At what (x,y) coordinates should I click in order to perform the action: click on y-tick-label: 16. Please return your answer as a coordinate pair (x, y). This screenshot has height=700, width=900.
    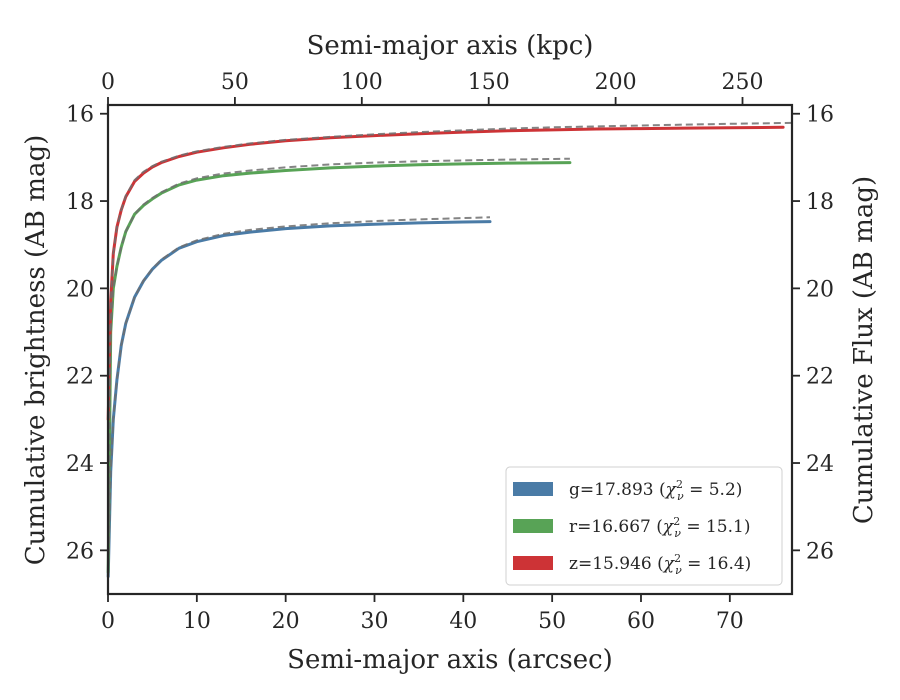
    Looking at the image, I should click on (80, 115).